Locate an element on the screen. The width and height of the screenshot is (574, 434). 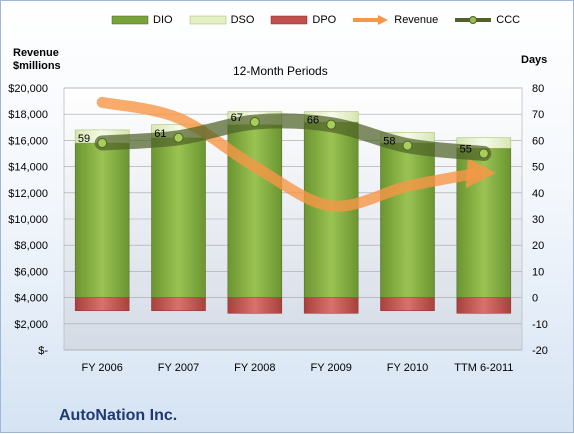
legend-item-dpo: DPO is located at coordinates (303, 20).